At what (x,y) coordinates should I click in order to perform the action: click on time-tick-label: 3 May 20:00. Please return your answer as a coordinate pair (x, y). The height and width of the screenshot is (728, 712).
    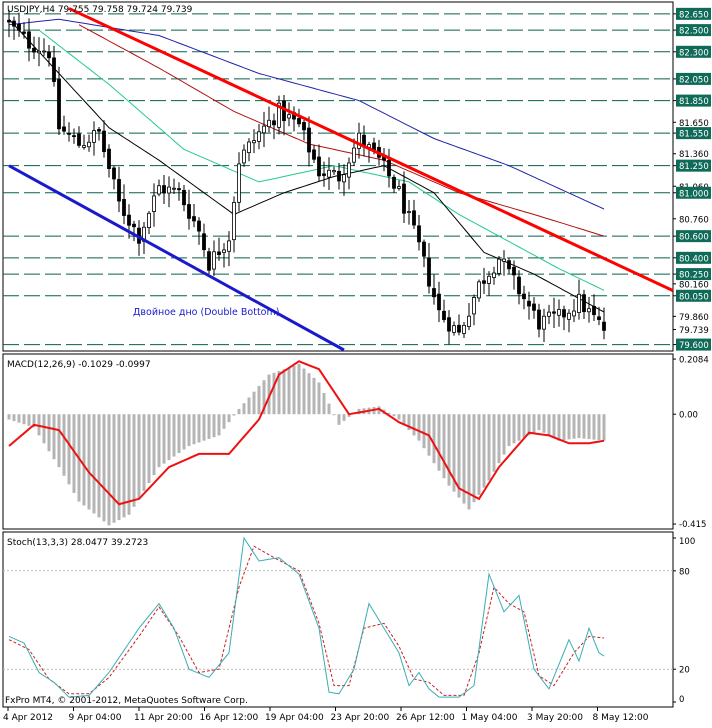
    Looking at the image, I should click on (555, 718).